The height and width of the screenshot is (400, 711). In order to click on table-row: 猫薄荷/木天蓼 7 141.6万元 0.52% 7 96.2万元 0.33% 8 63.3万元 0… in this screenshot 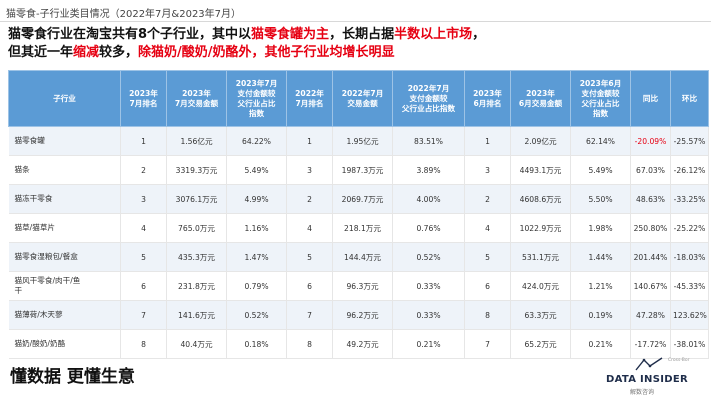, I will do `click(358, 315)`.